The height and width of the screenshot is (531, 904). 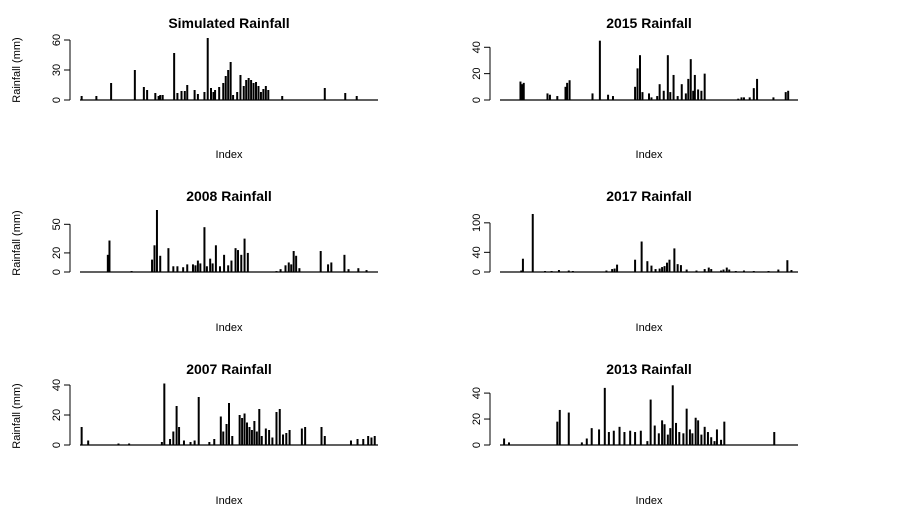 I want to click on chart-title: 2013 Rainfall, so click(x=649, y=369).